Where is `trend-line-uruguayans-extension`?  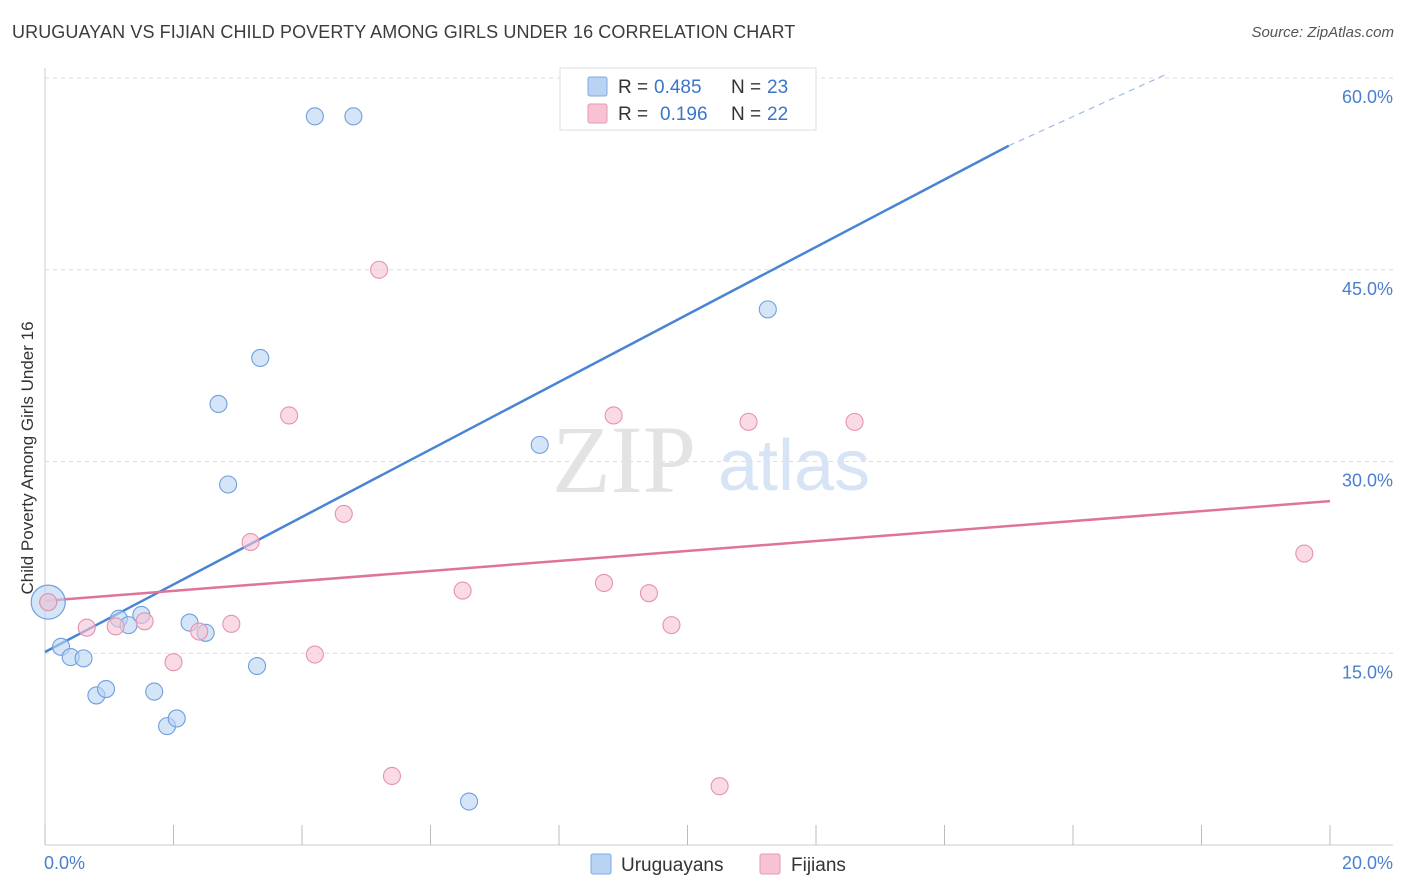
trend-line-uruguayans-extension is located at coordinates (1089, 109).